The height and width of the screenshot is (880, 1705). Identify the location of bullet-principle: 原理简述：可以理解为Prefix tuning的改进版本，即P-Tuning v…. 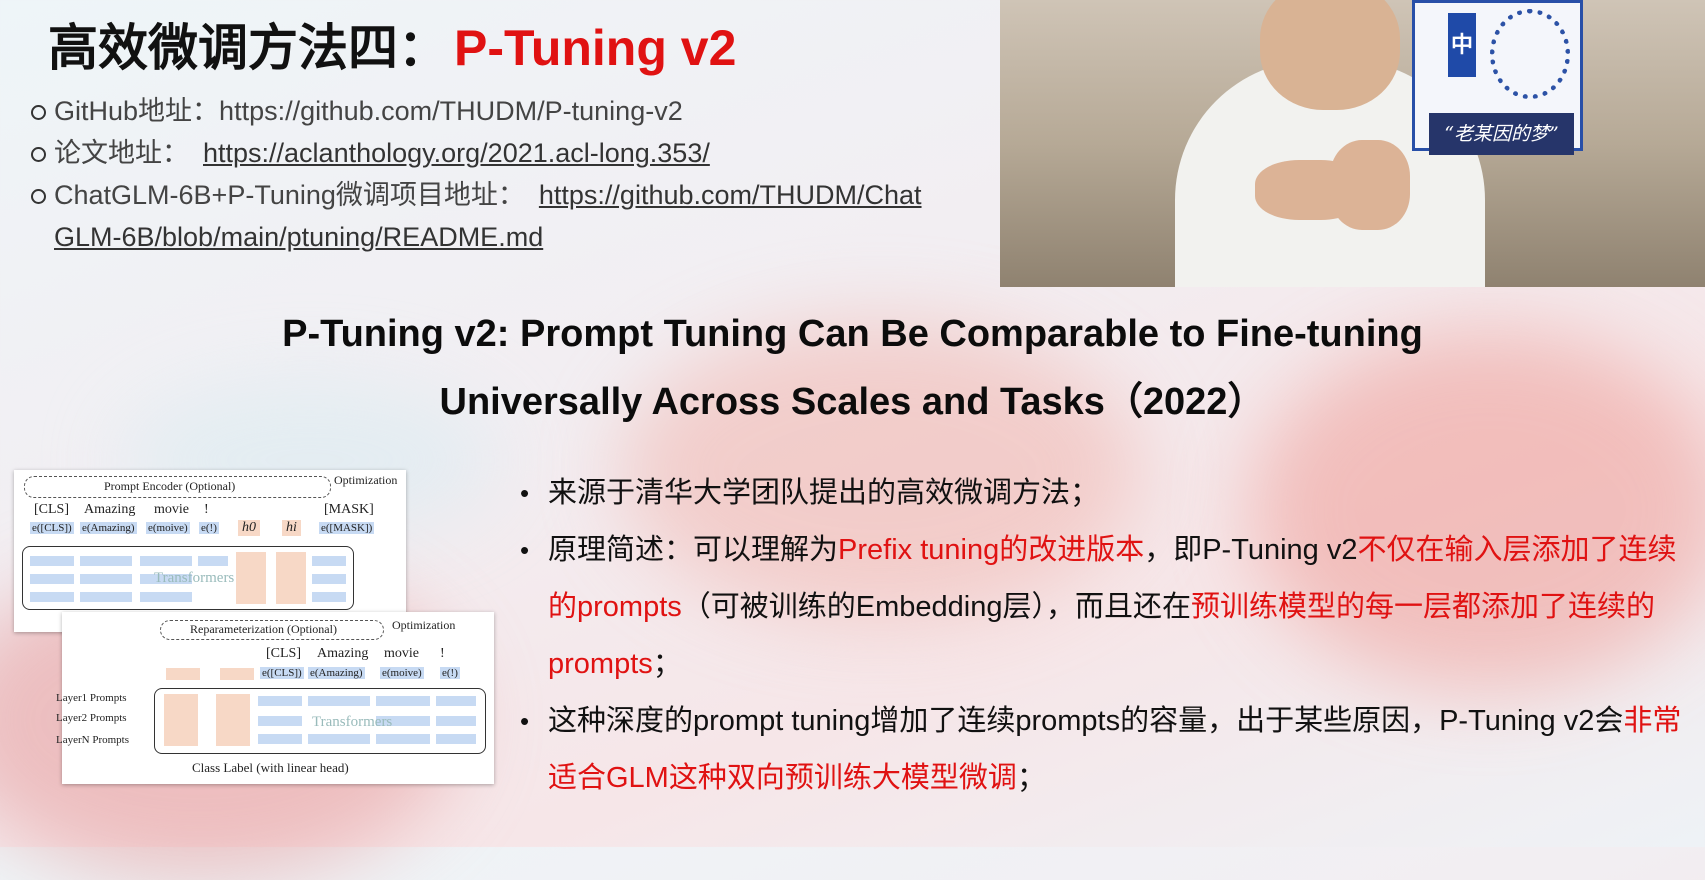
(1105, 607).